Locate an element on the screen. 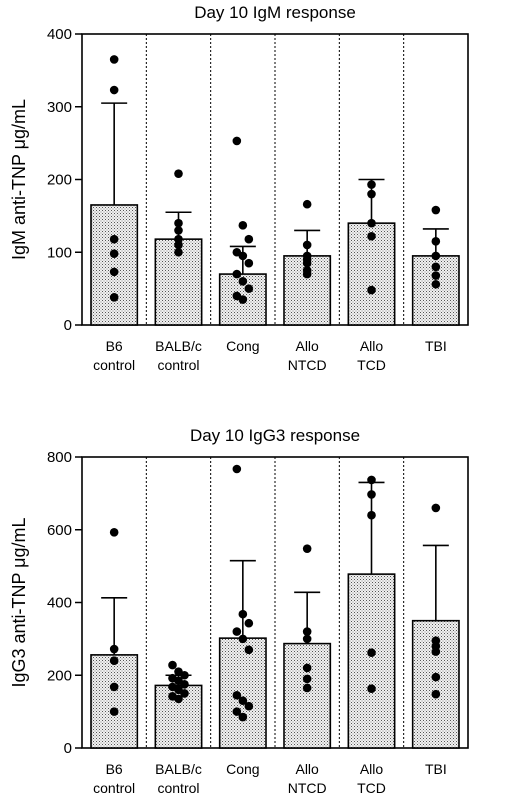  y-axis-label: IgM anti-TNP μg/mL is located at coordinates (19, 179).